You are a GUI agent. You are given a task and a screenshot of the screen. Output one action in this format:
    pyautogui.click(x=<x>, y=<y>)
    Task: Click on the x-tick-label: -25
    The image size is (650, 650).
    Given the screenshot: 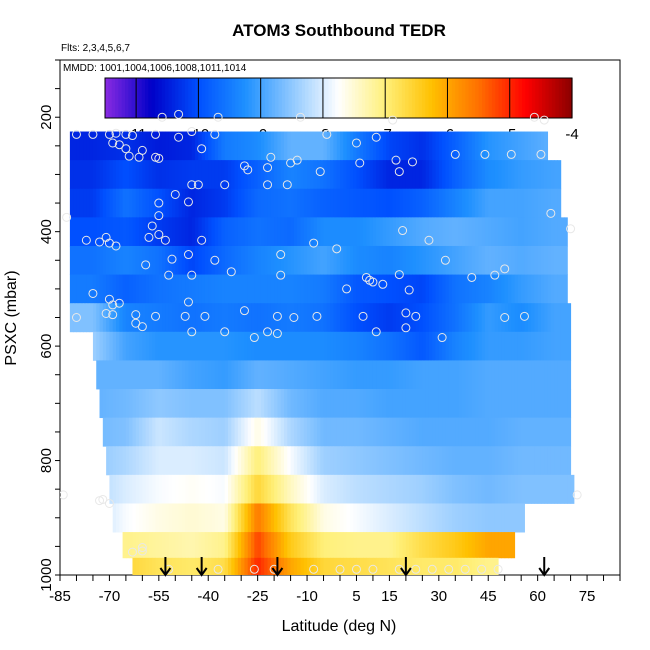 What is the action you would take?
    pyautogui.click(x=258, y=596)
    